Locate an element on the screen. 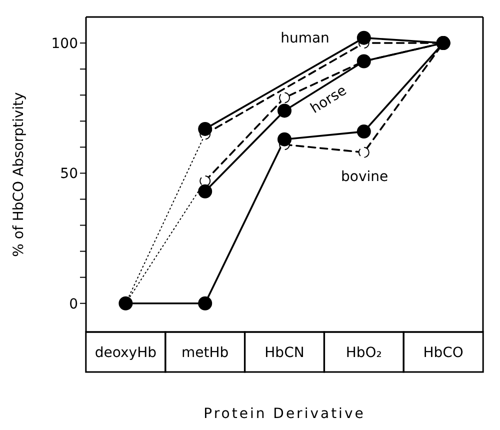 The height and width of the screenshot is (430, 500). series-label: human is located at coordinates (305, 38).